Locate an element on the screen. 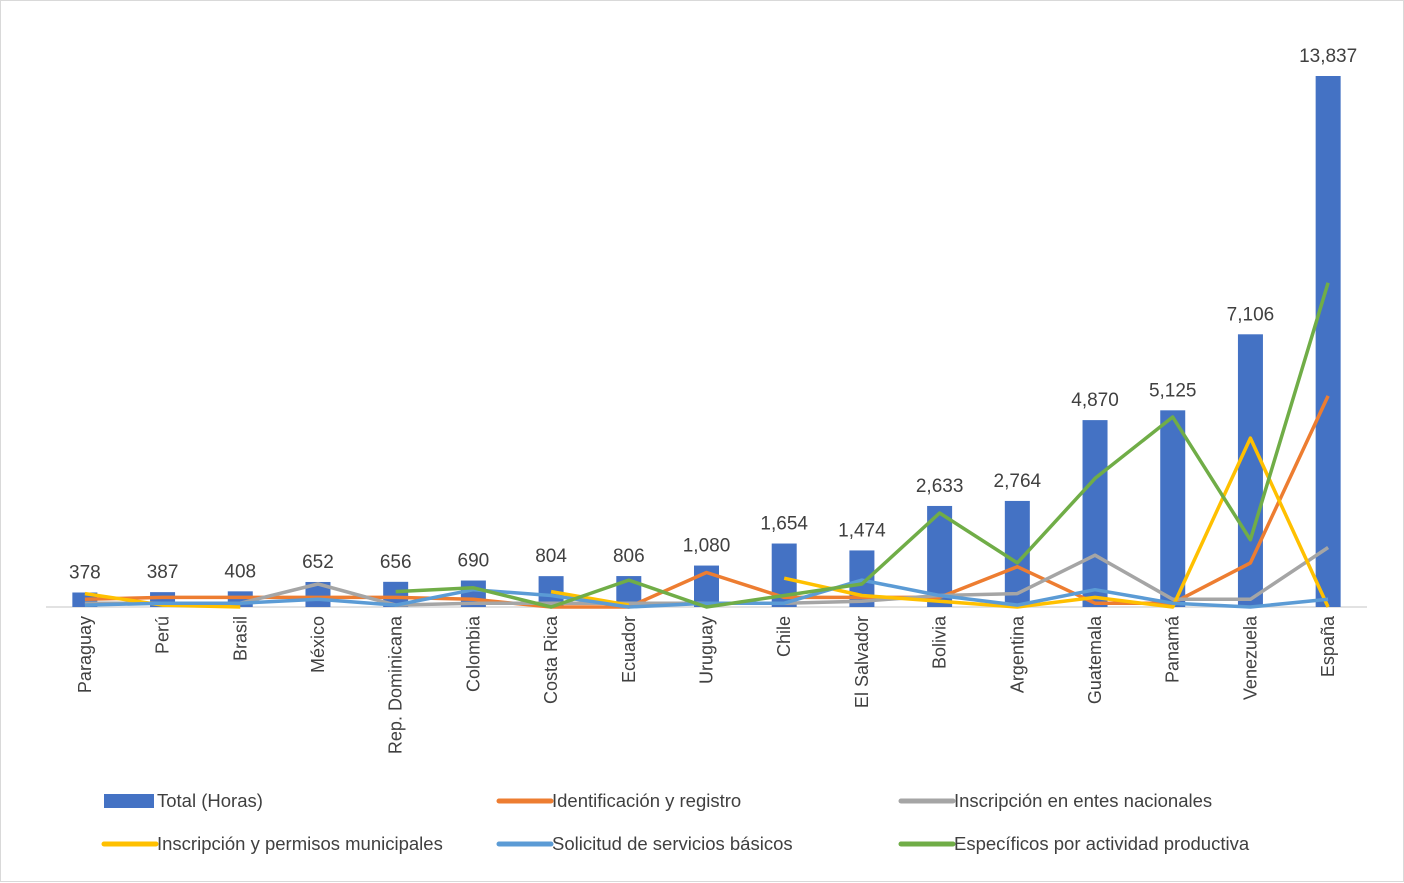  data-label-4: 652 is located at coordinates (318, 562).